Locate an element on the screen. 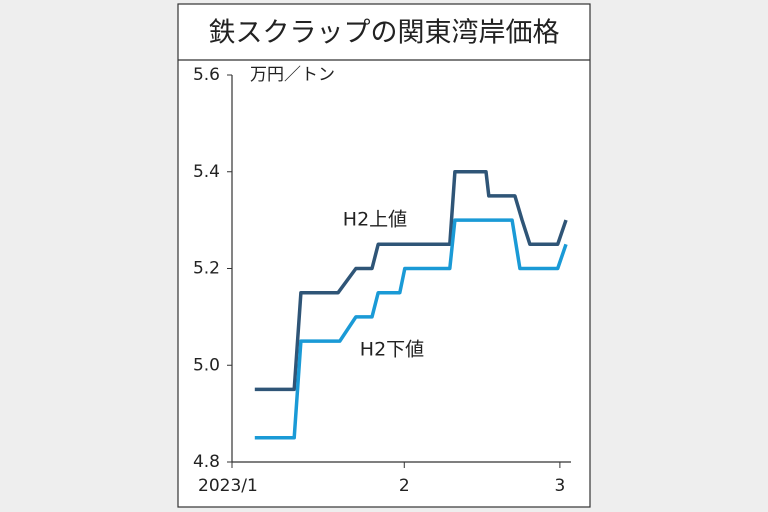 This screenshot has height=512, width=768. chart-title: 鉄スクラップの関東湾岸価格 is located at coordinates (384, 33).